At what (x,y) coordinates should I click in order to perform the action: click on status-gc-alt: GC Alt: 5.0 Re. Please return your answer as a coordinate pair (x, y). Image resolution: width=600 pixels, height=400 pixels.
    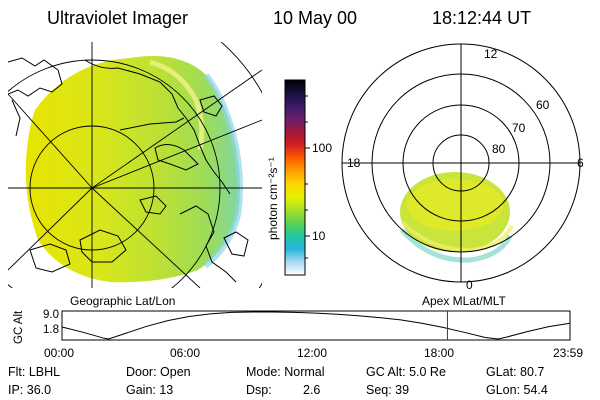
    Looking at the image, I should click on (406, 372).